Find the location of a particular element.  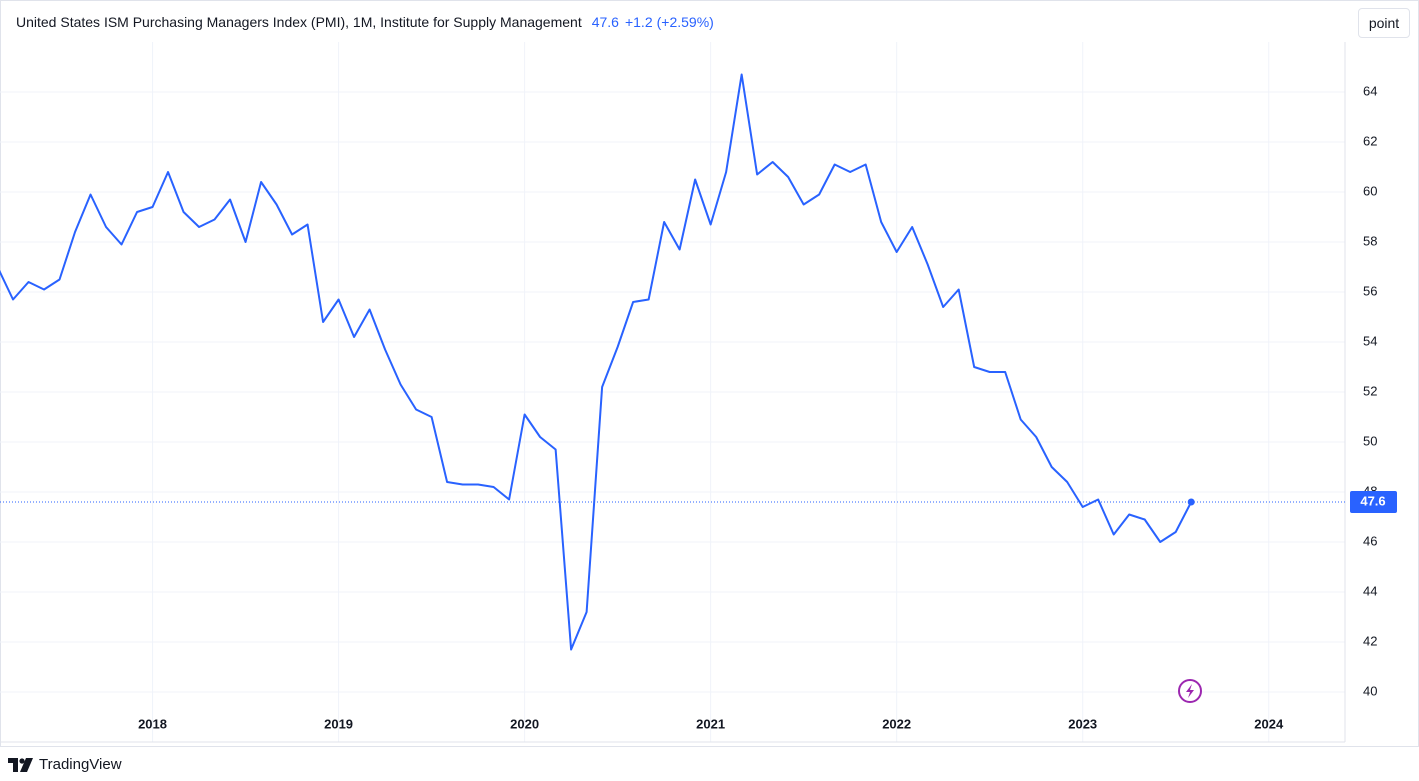

y-tick-label: 40 is located at coordinates (1370, 690).